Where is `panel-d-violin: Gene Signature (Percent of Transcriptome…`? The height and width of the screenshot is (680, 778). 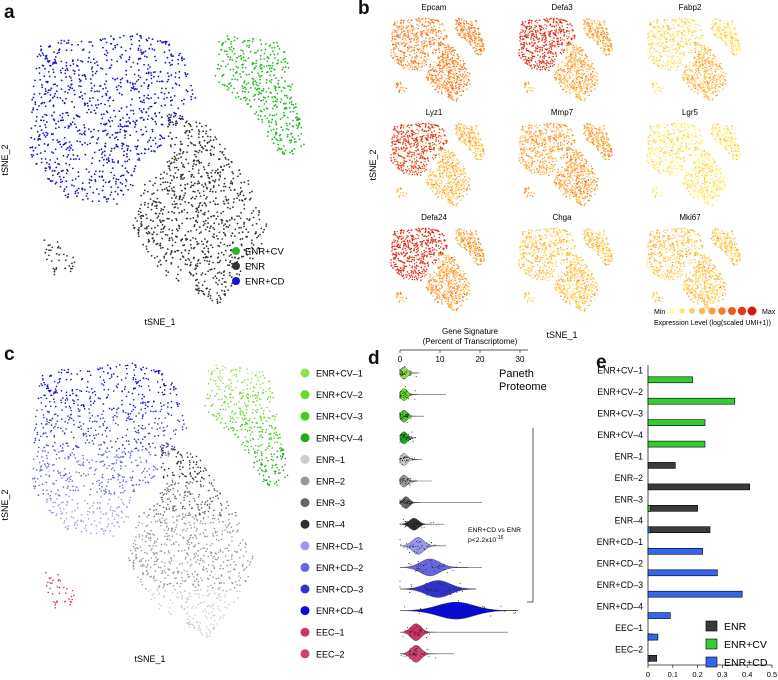
panel-d-violin: Gene Signature (Percent of Transcriptome… is located at coordinates (472, 495).